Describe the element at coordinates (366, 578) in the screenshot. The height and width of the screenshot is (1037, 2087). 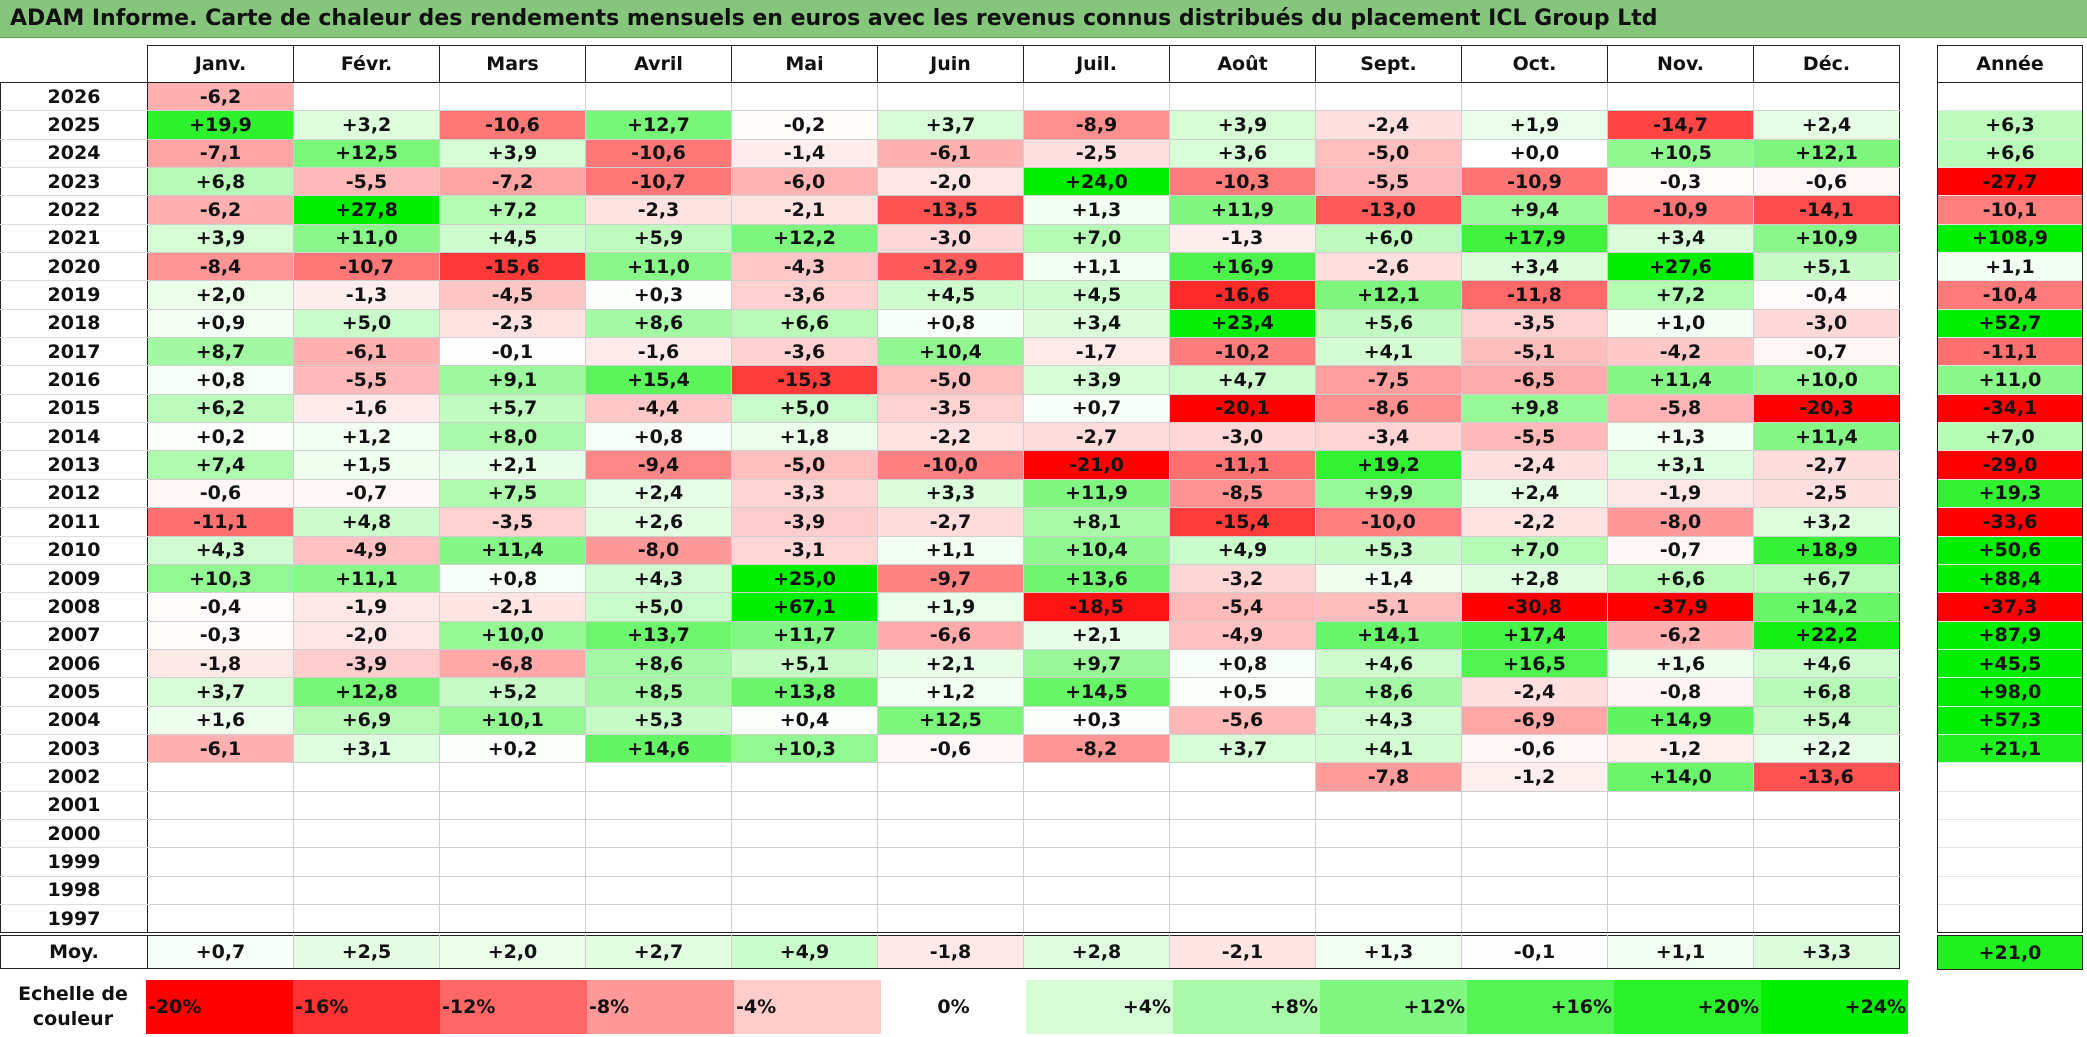
I see `heatmap-cell: +11,1` at that location.